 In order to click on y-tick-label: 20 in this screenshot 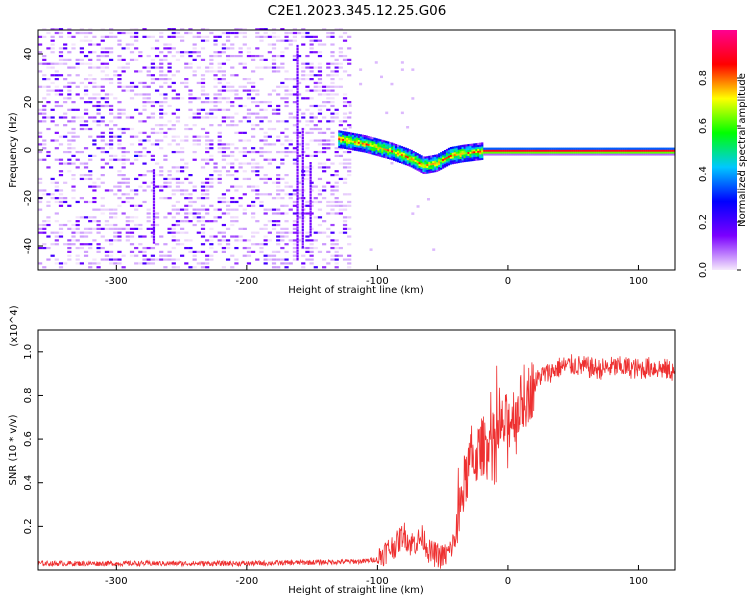, I will do `click(28, 102)`.